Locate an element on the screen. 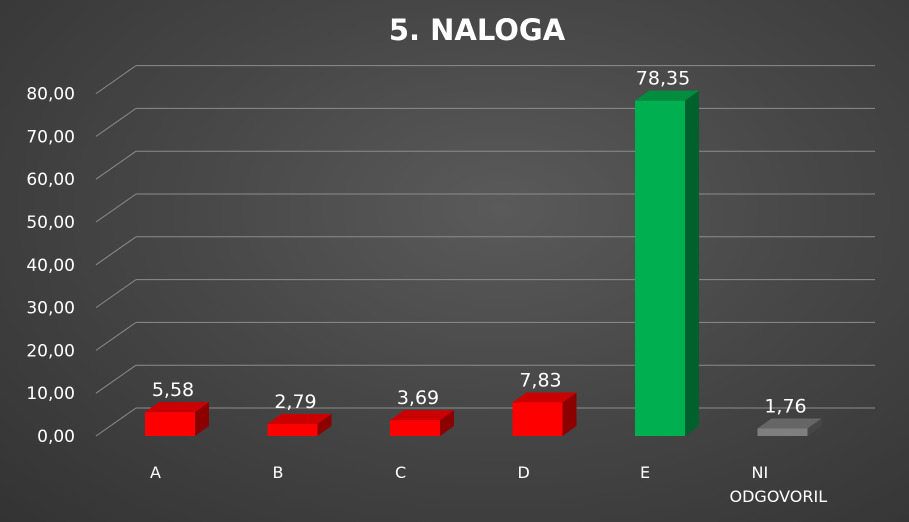 This screenshot has height=522, width=909. category-label: E is located at coordinates (645, 472).